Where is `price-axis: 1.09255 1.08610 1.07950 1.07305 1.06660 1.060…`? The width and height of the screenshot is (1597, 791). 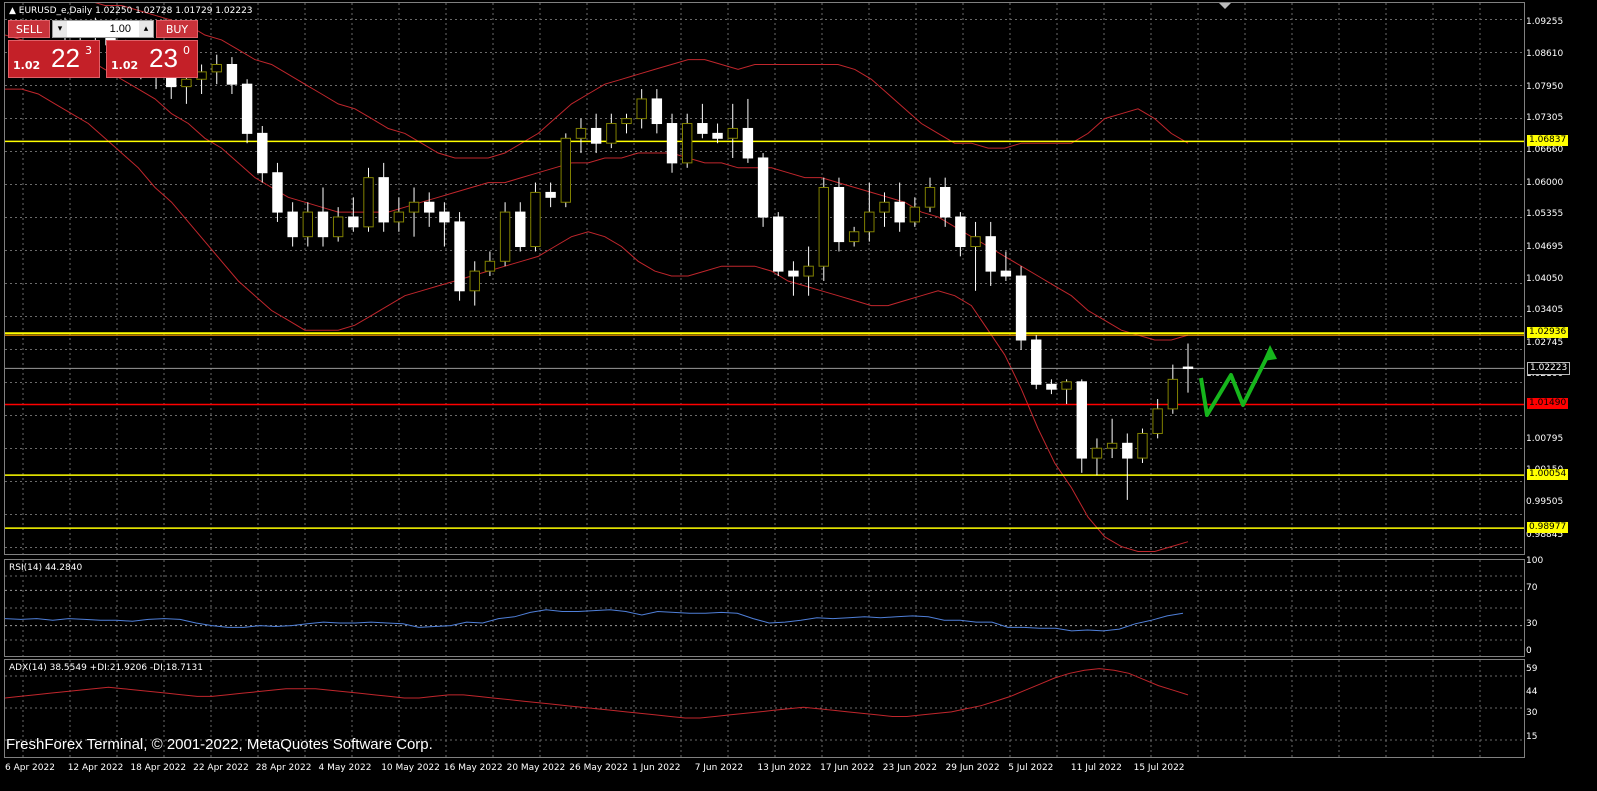 price-axis: 1.09255 1.08610 1.07950 1.07305 1.06660 1.060… is located at coordinates (1561, 380).